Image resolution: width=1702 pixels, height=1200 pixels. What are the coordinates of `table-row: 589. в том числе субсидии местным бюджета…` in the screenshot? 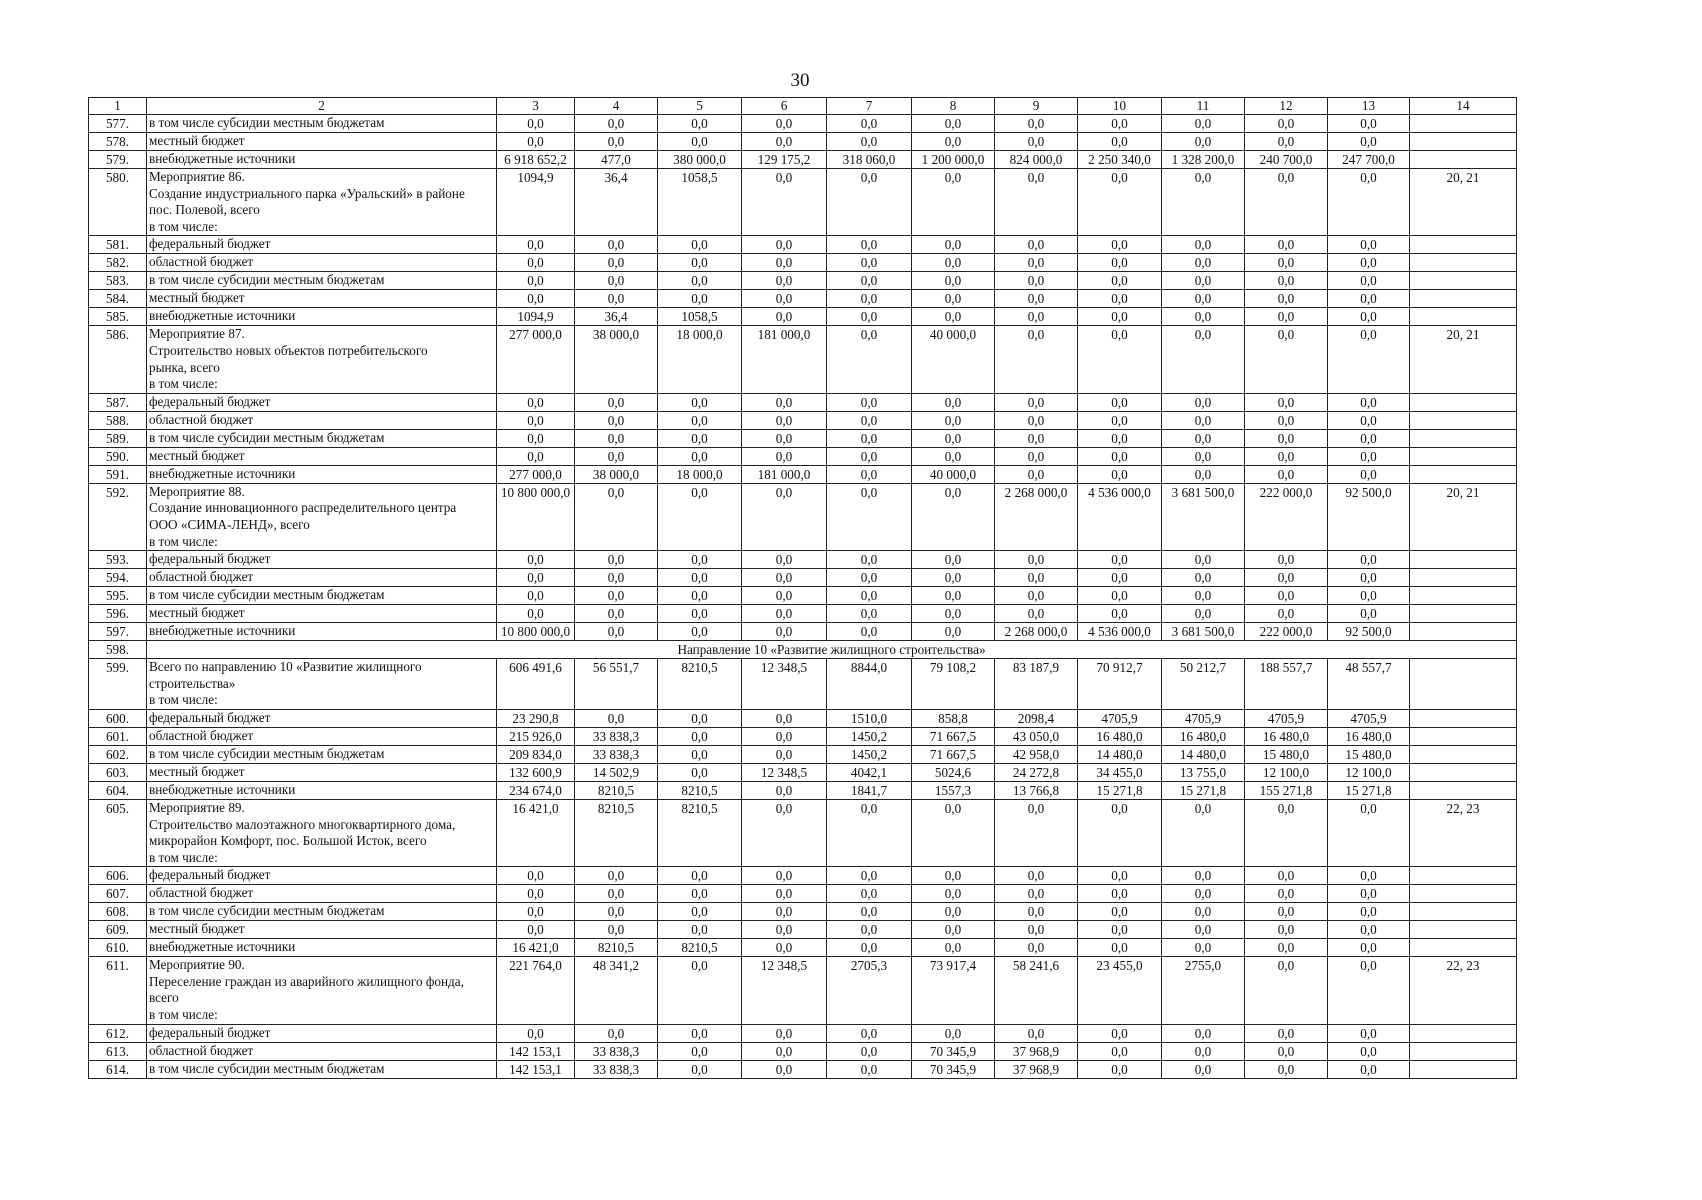 It's located at (802, 438).